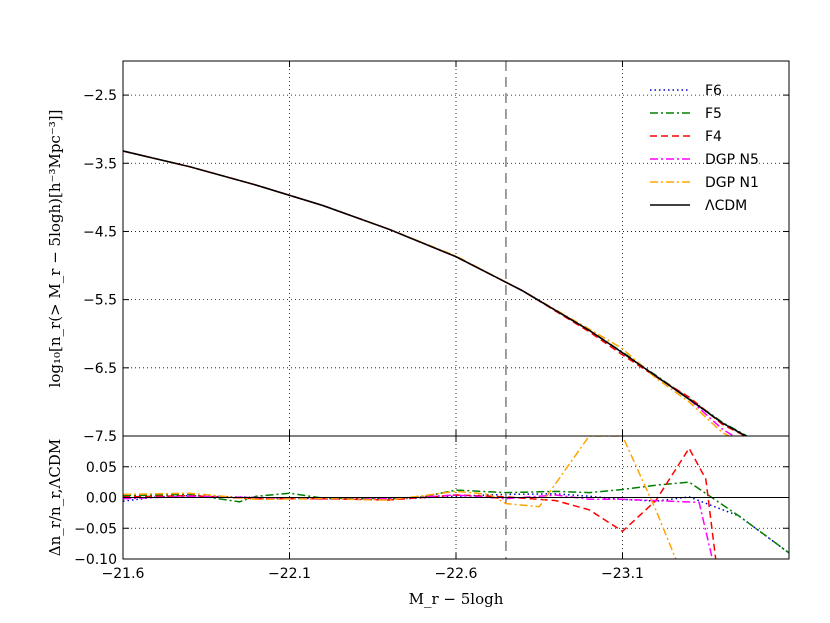 The image size is (830, 623). Describe the element at coordinates (100, 164) in the screenshot. I see `main-y-tick-label: −3.5` at that location.